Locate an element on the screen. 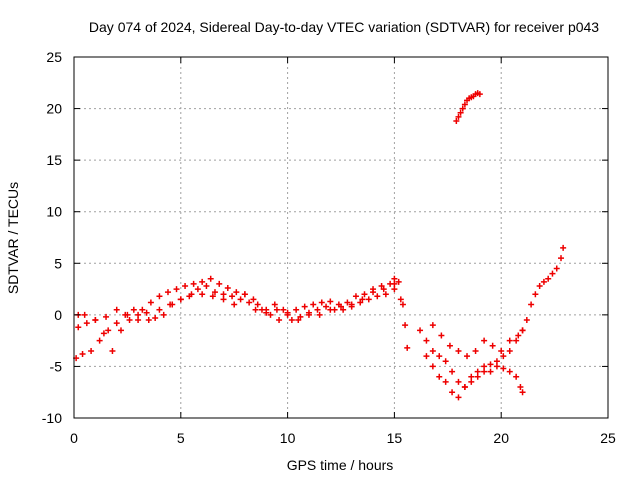  series-trace-c is located at coordinates (236, 302).